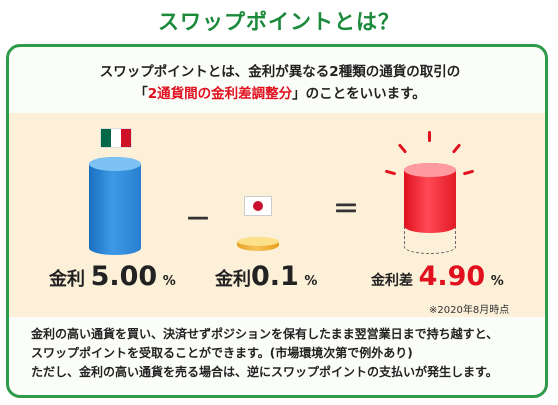  What do you see at coordinates (359, 94) in the screenshot?
I see `intro-rest: 」のことをいいます。` at bounding box center [359, 94].